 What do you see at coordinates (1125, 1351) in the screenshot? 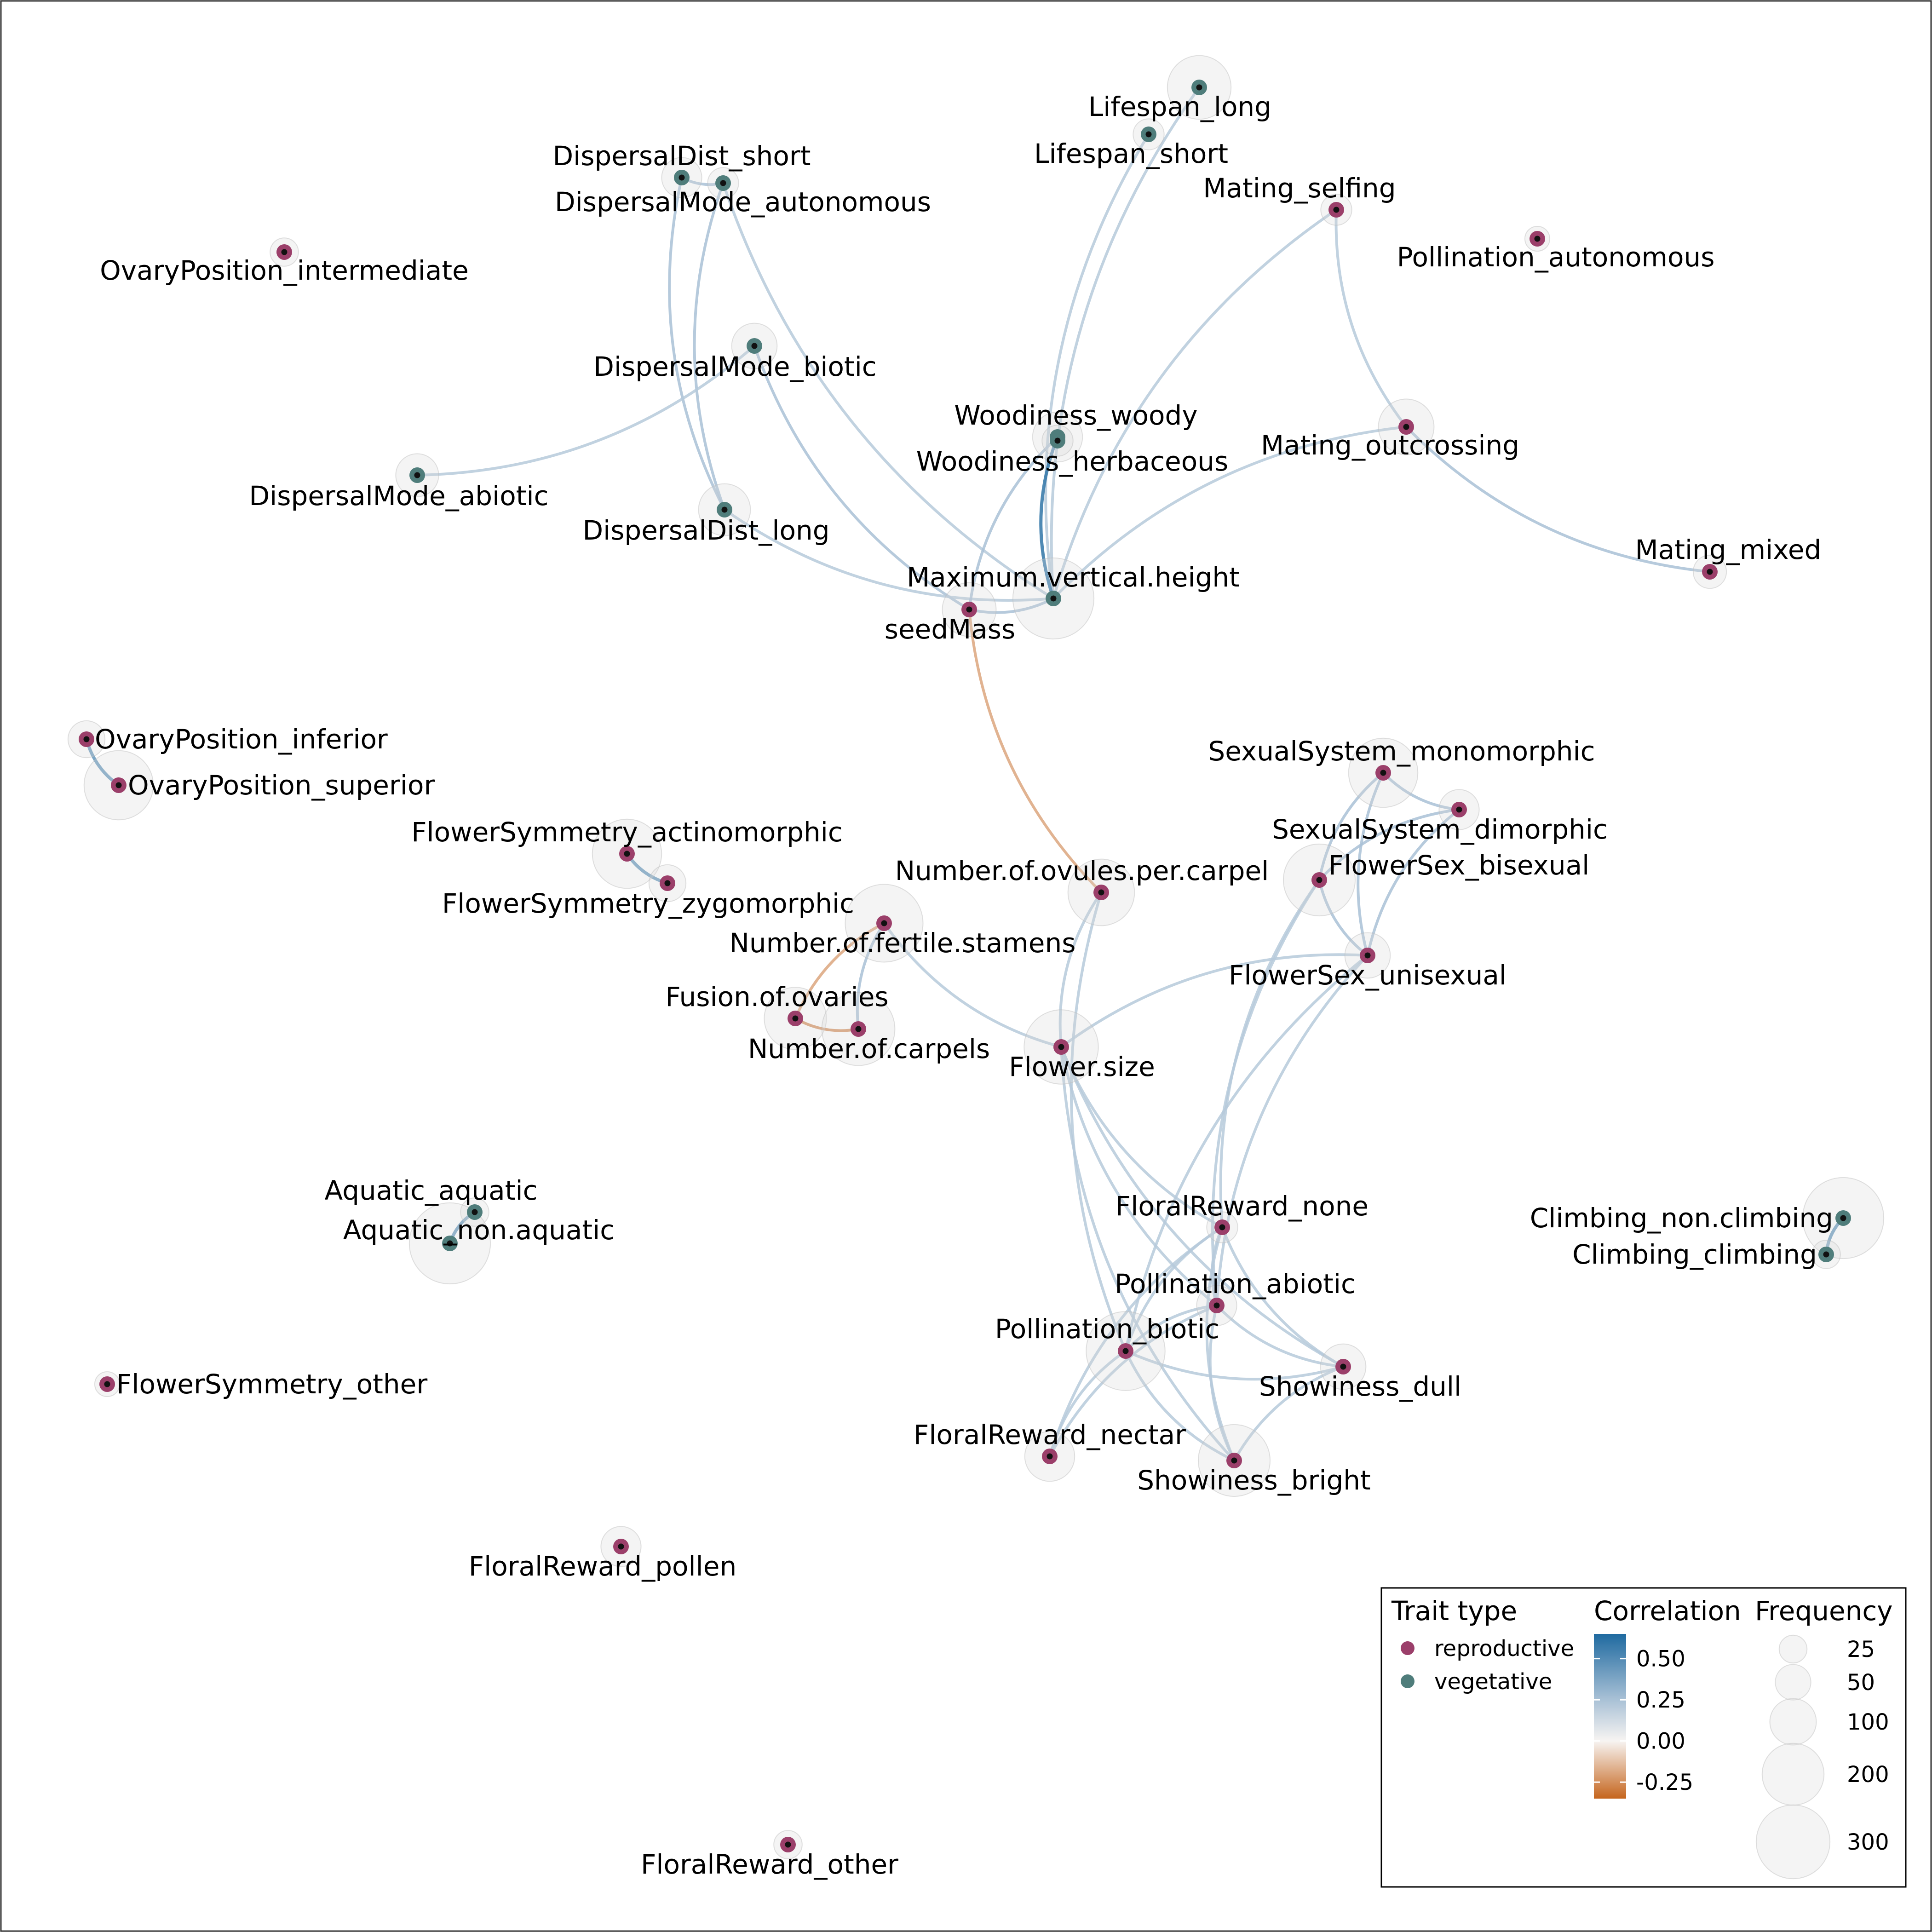
I see `node-core-pollination-biotic` at bounding box center [1125, 1351].